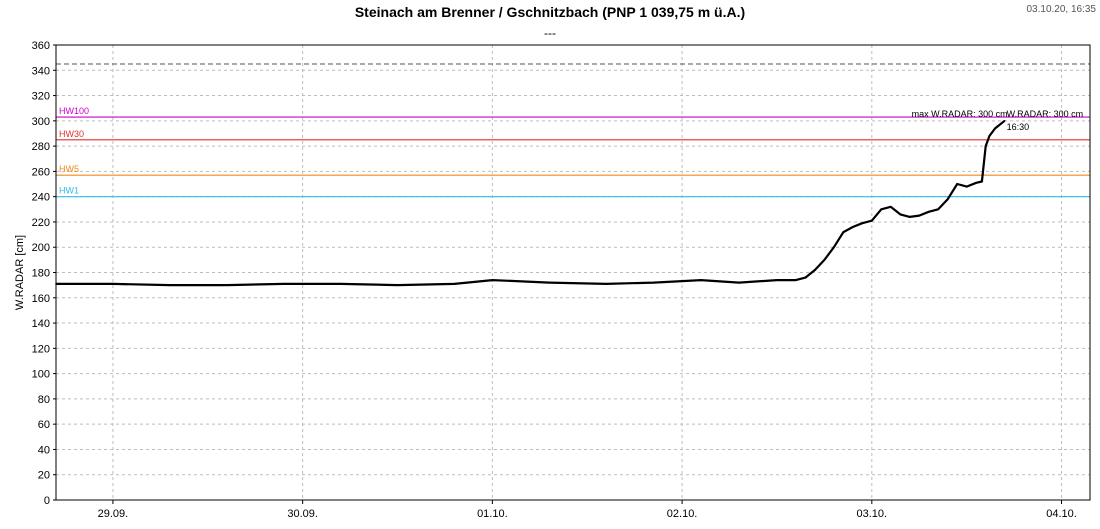  What do you see at coordinates (41, 375) in the screenshot?
I see `y-tick-label: 100` at bounding box center [41, 375].